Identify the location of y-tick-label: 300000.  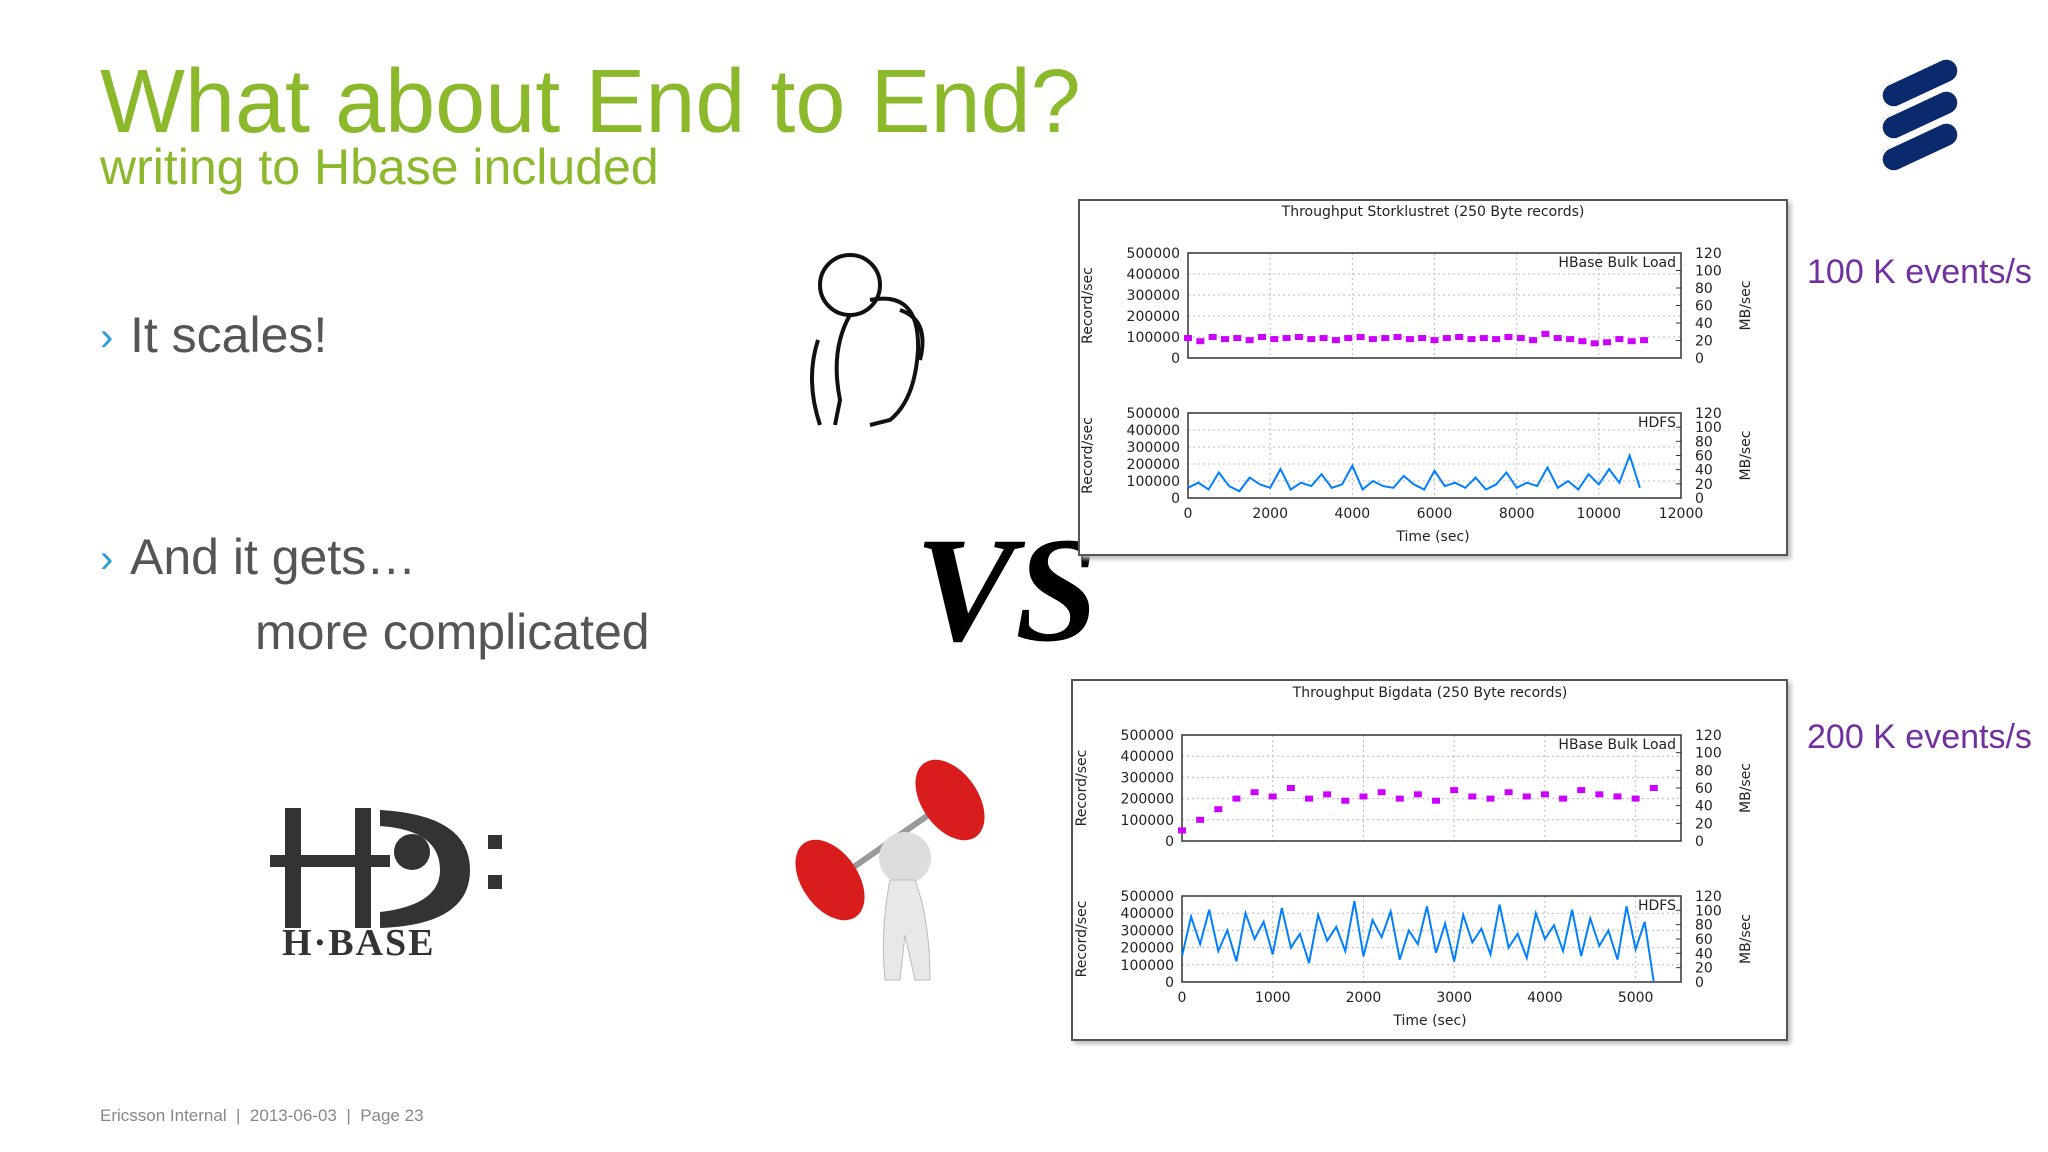
(1147, 778).